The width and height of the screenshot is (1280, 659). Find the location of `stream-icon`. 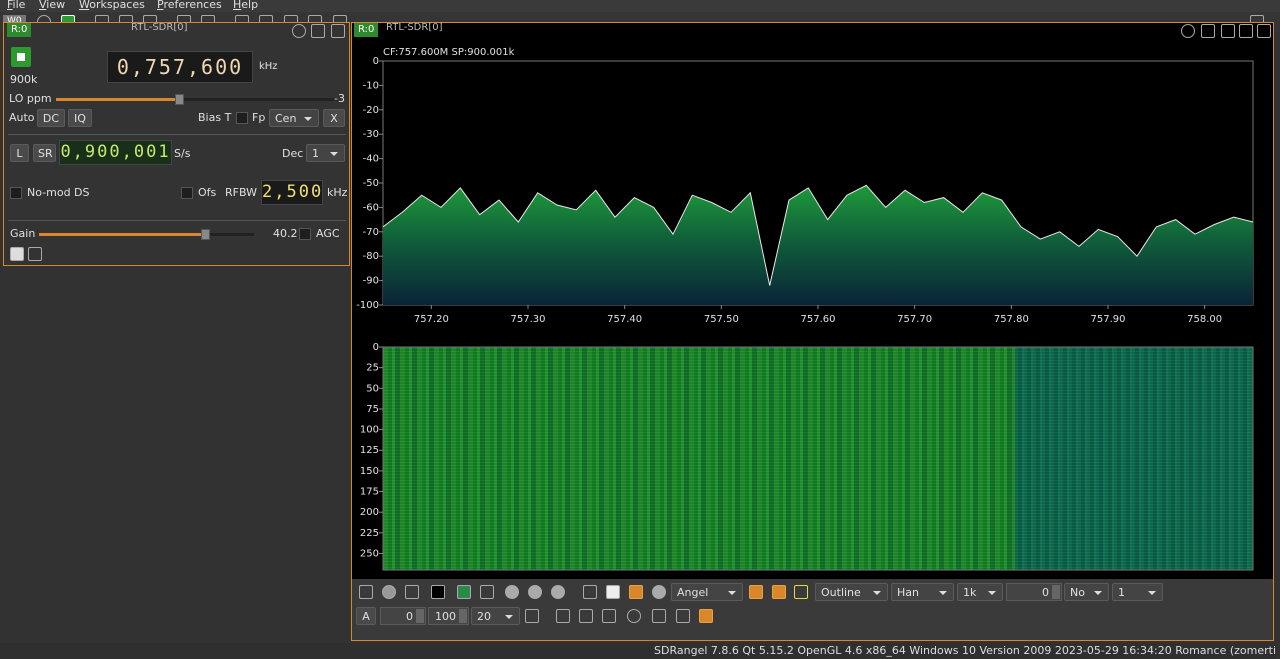

stream-icon is located at coordinates (35, 254).